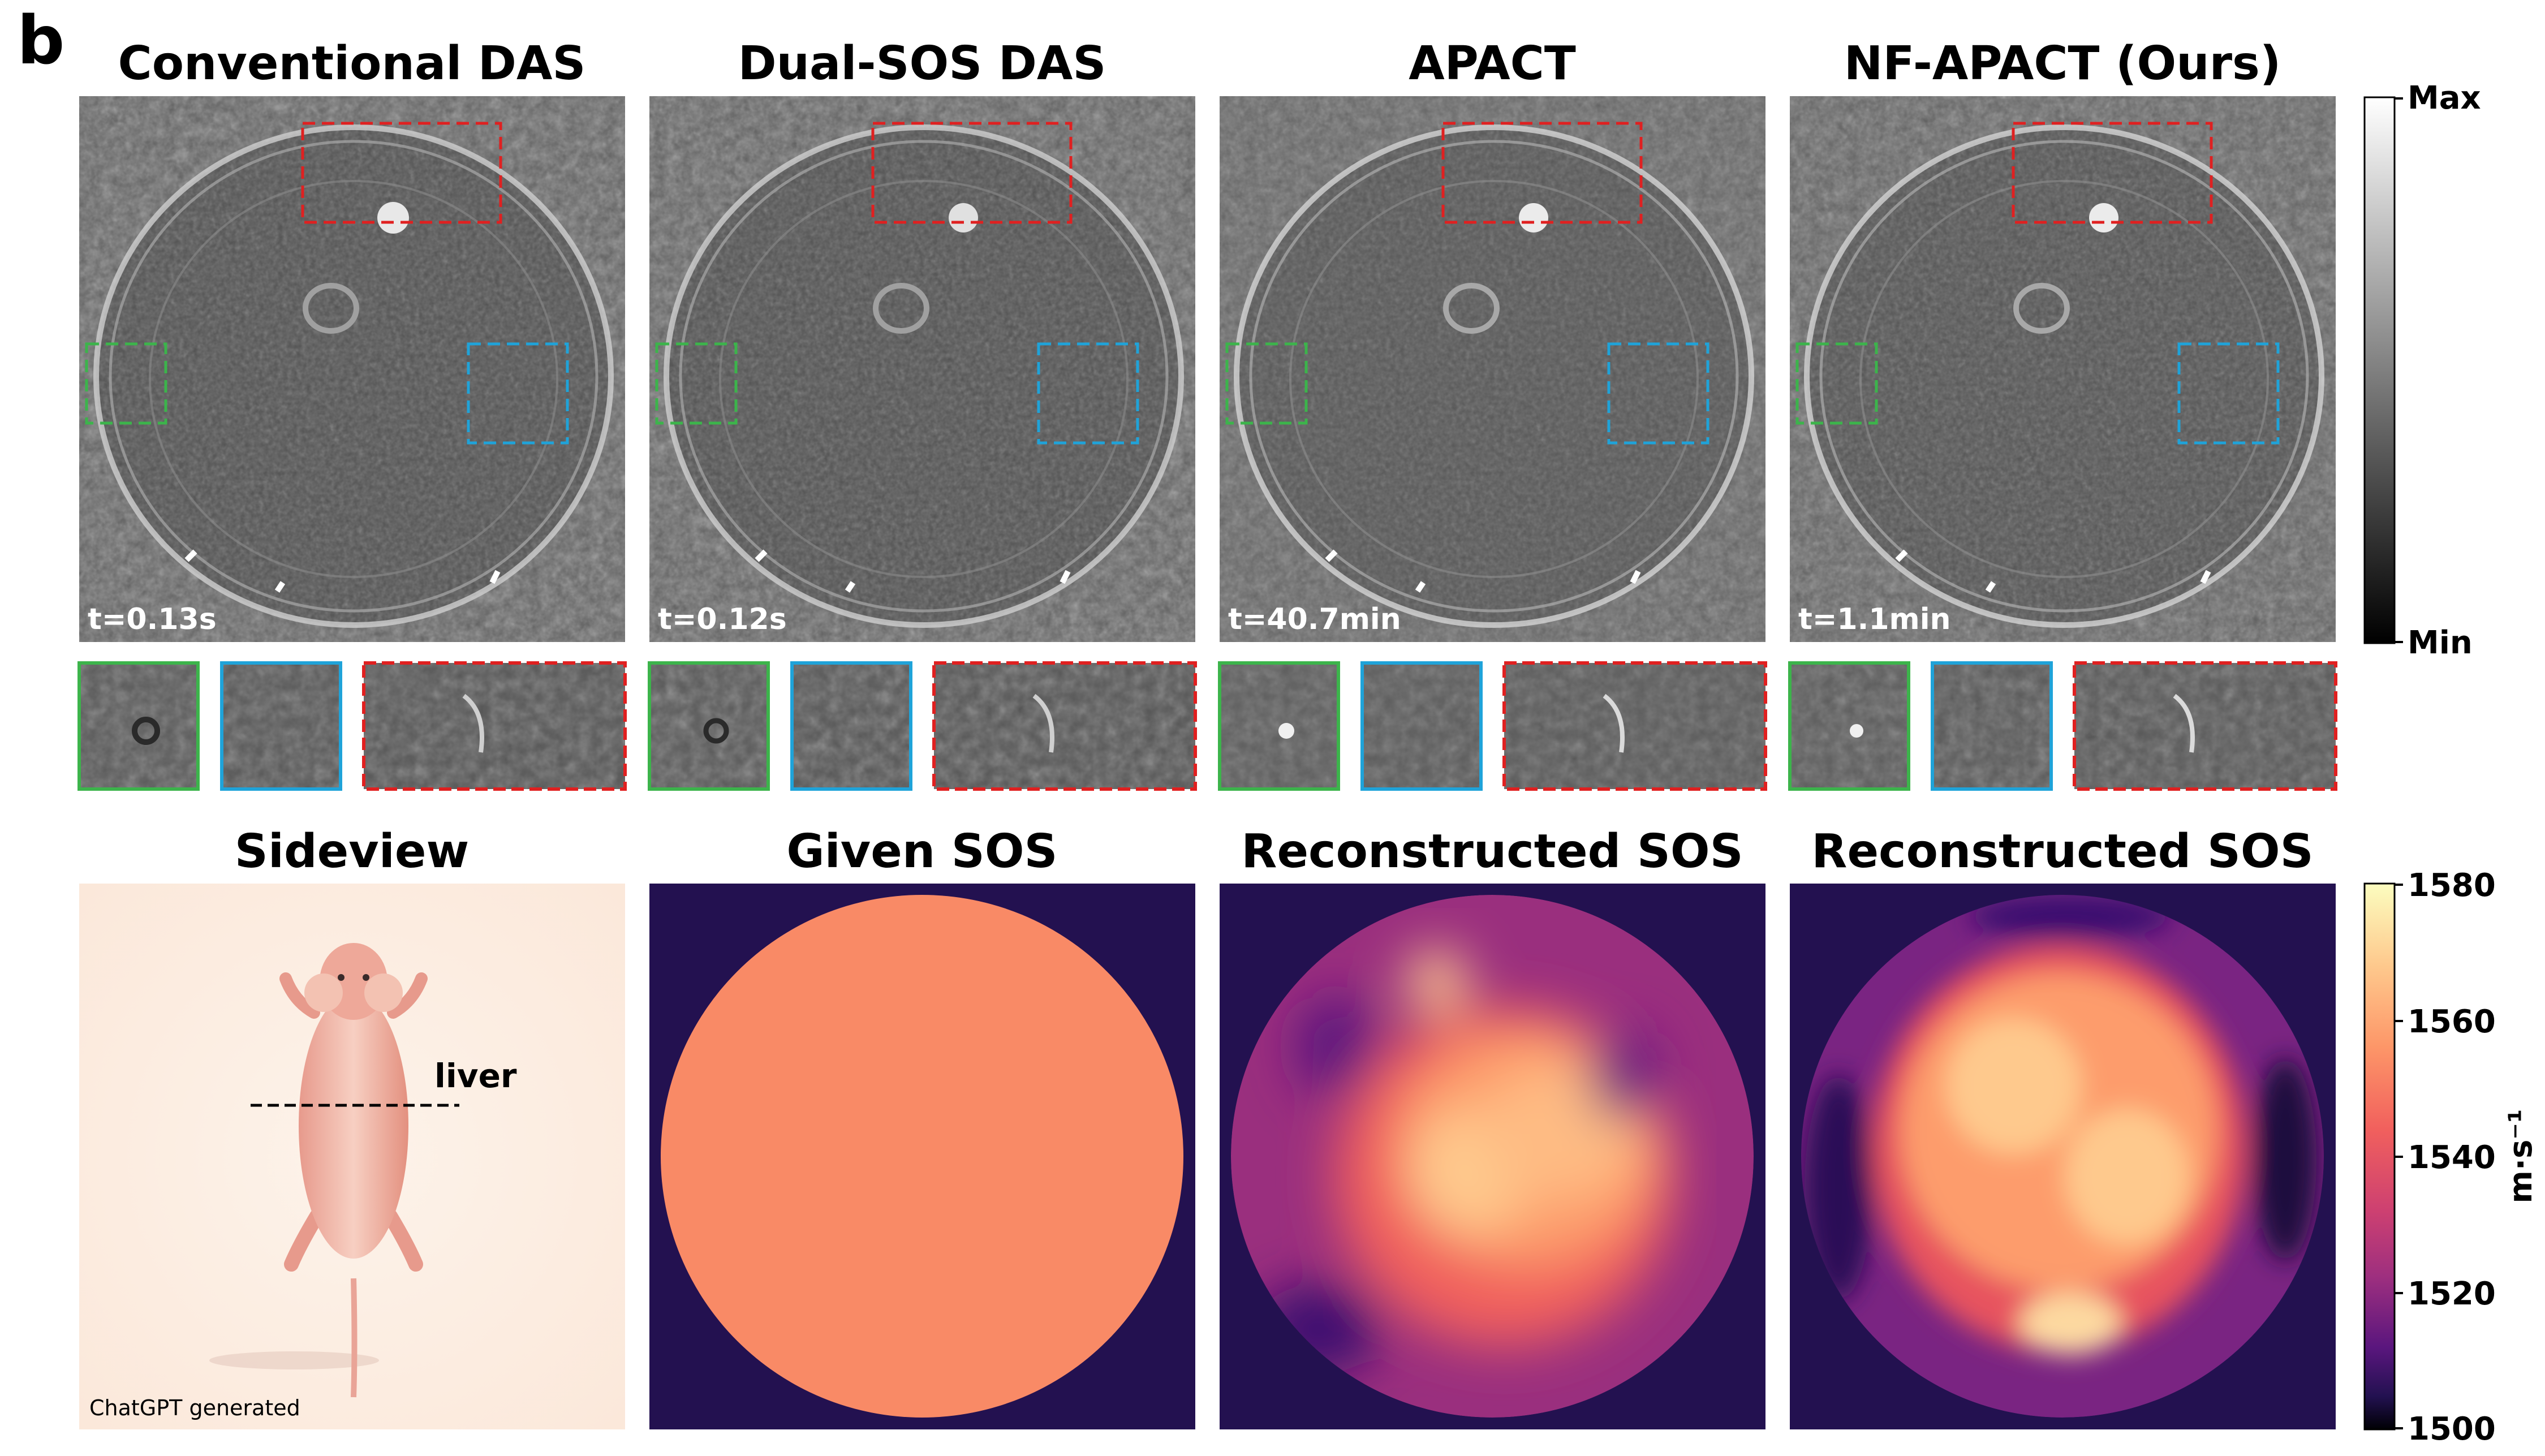 The width and height of the screenshot is (2545, 1456). I want to click on sideview-illustration, so click(352, 1156).